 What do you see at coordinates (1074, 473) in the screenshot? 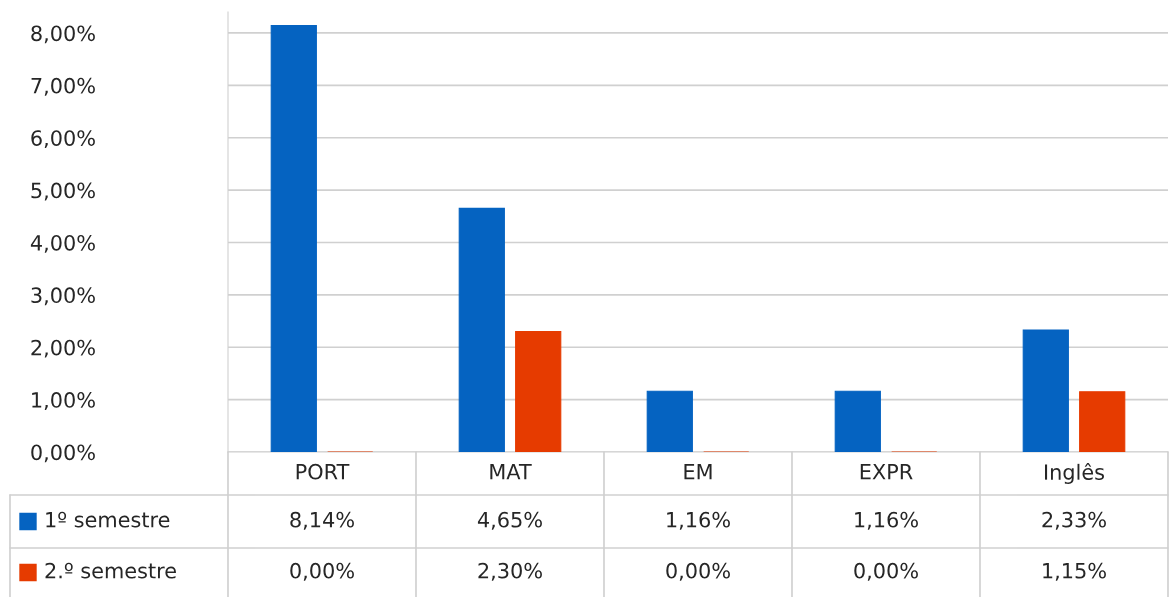
I see `x-tick-label: Inglês` at bounding box center [1074, 473].